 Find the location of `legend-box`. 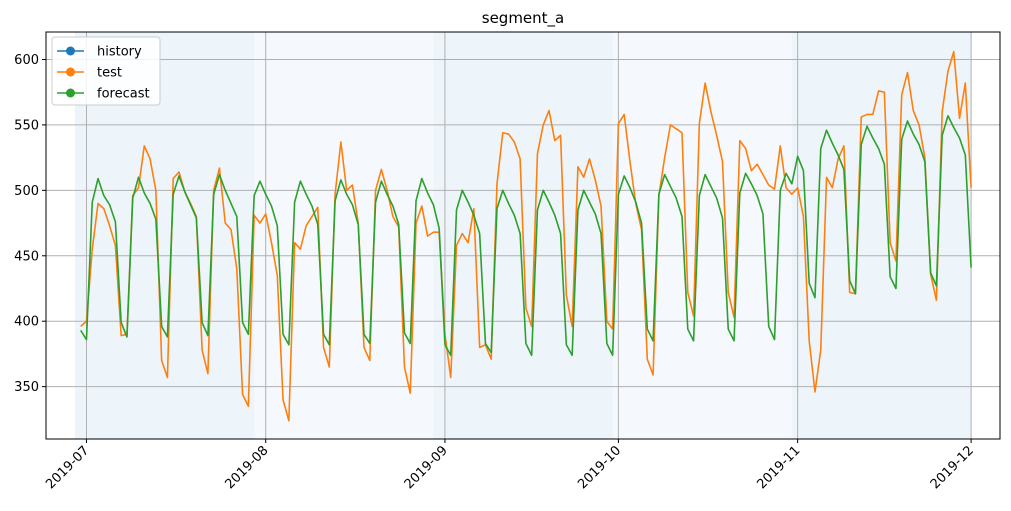

legend-box is located at coordinates (106, 71).